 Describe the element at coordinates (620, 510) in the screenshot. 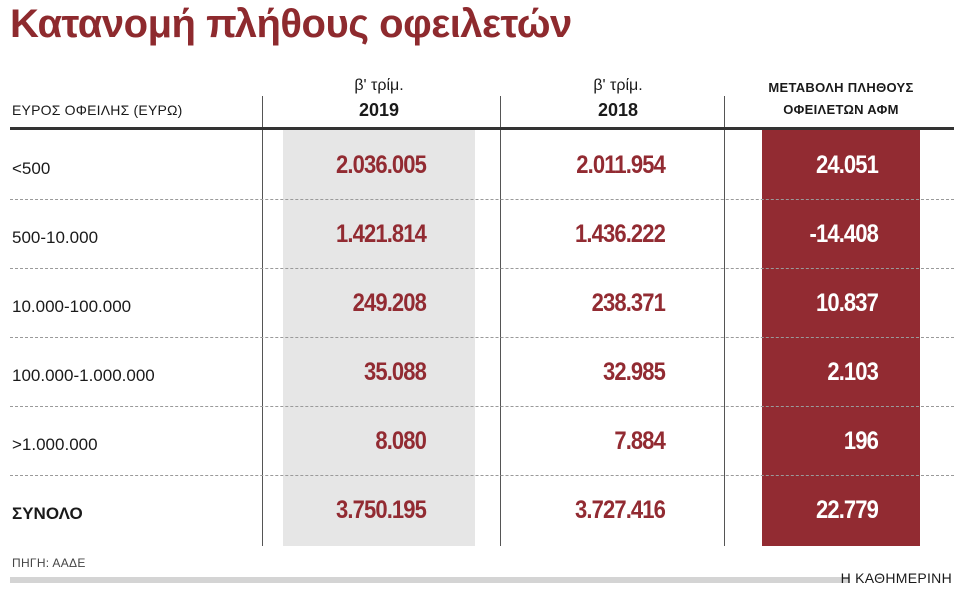

I see `value-2018: 3.727.416` at that location.